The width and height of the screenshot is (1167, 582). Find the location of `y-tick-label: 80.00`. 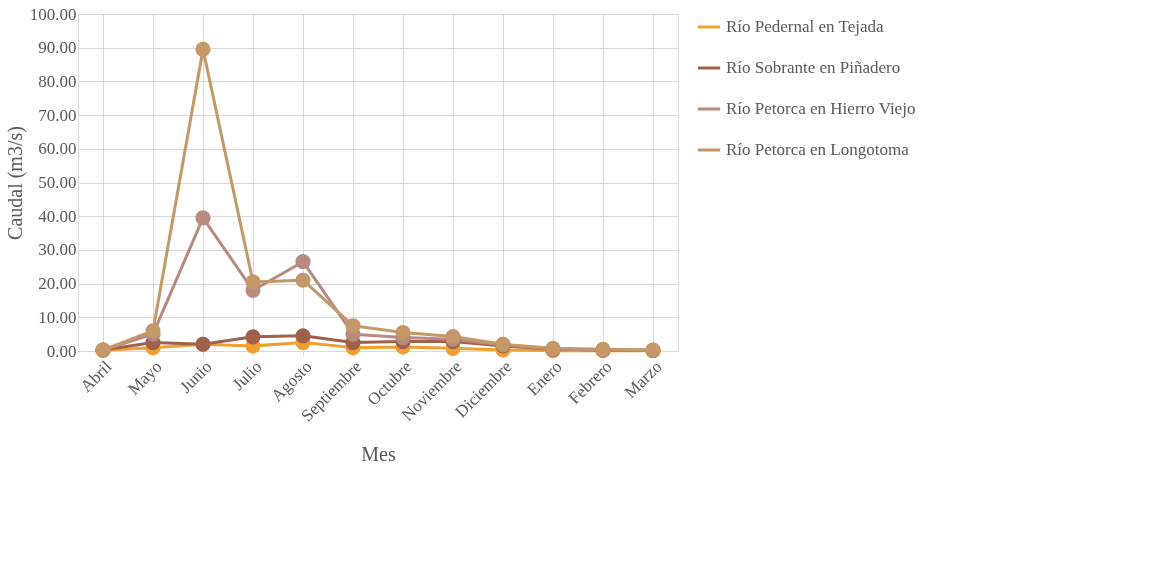

y-tick-label: 80.00 is located at coordinates (57, 81).